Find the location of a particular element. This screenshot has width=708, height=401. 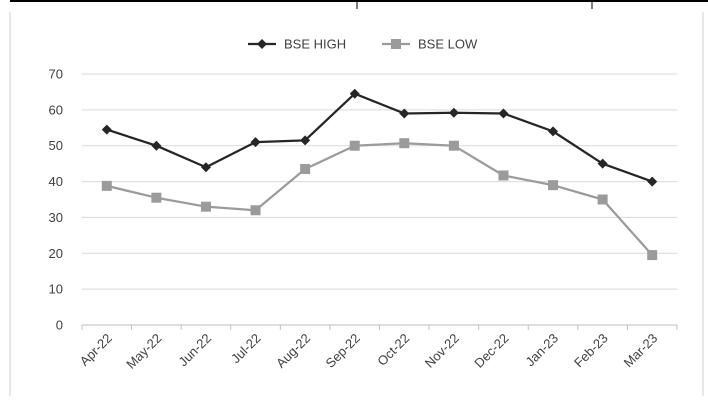

legend-item-bse-low: BSE LOW is located at coordinates (430, 44).